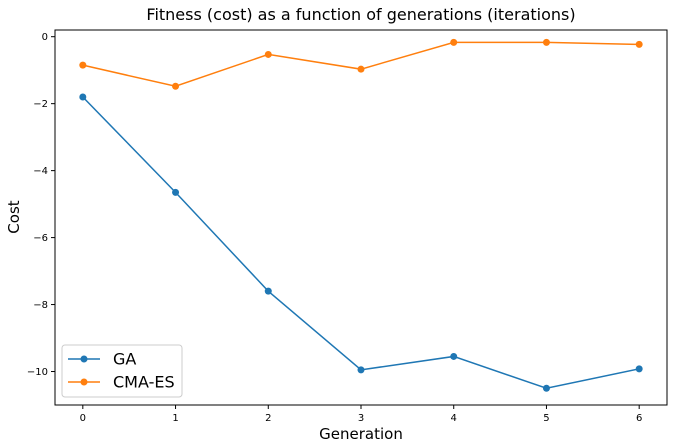 The height and width of the screenshot is (448, 675). What do you see at coordinates (40, 238) in the screenshot?
I see `y-tick-label: −6` at bounding box center [40, 238].